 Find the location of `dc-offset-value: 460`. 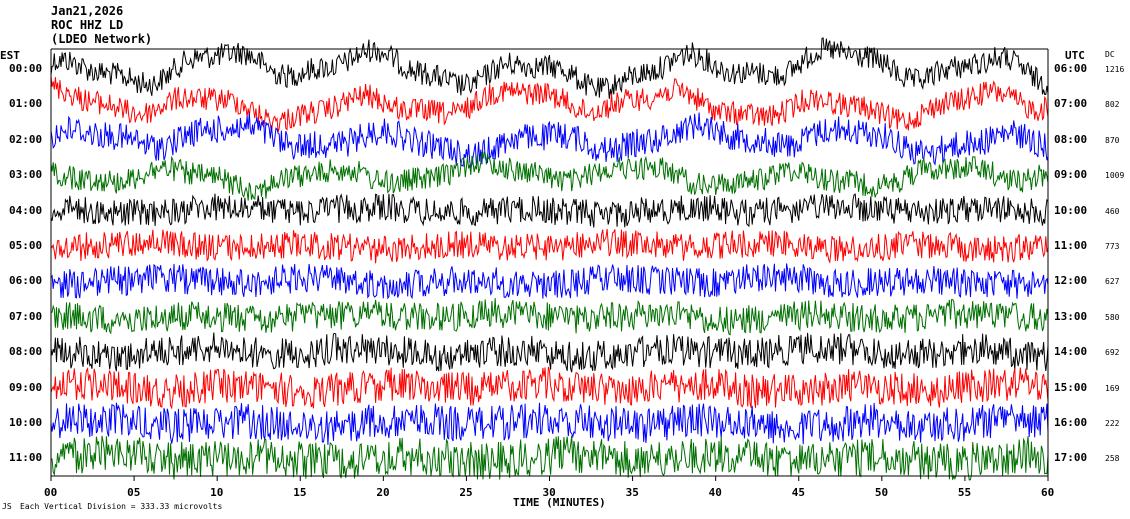

dc-offset-value: 460 is located at coordinates (1112, 211).